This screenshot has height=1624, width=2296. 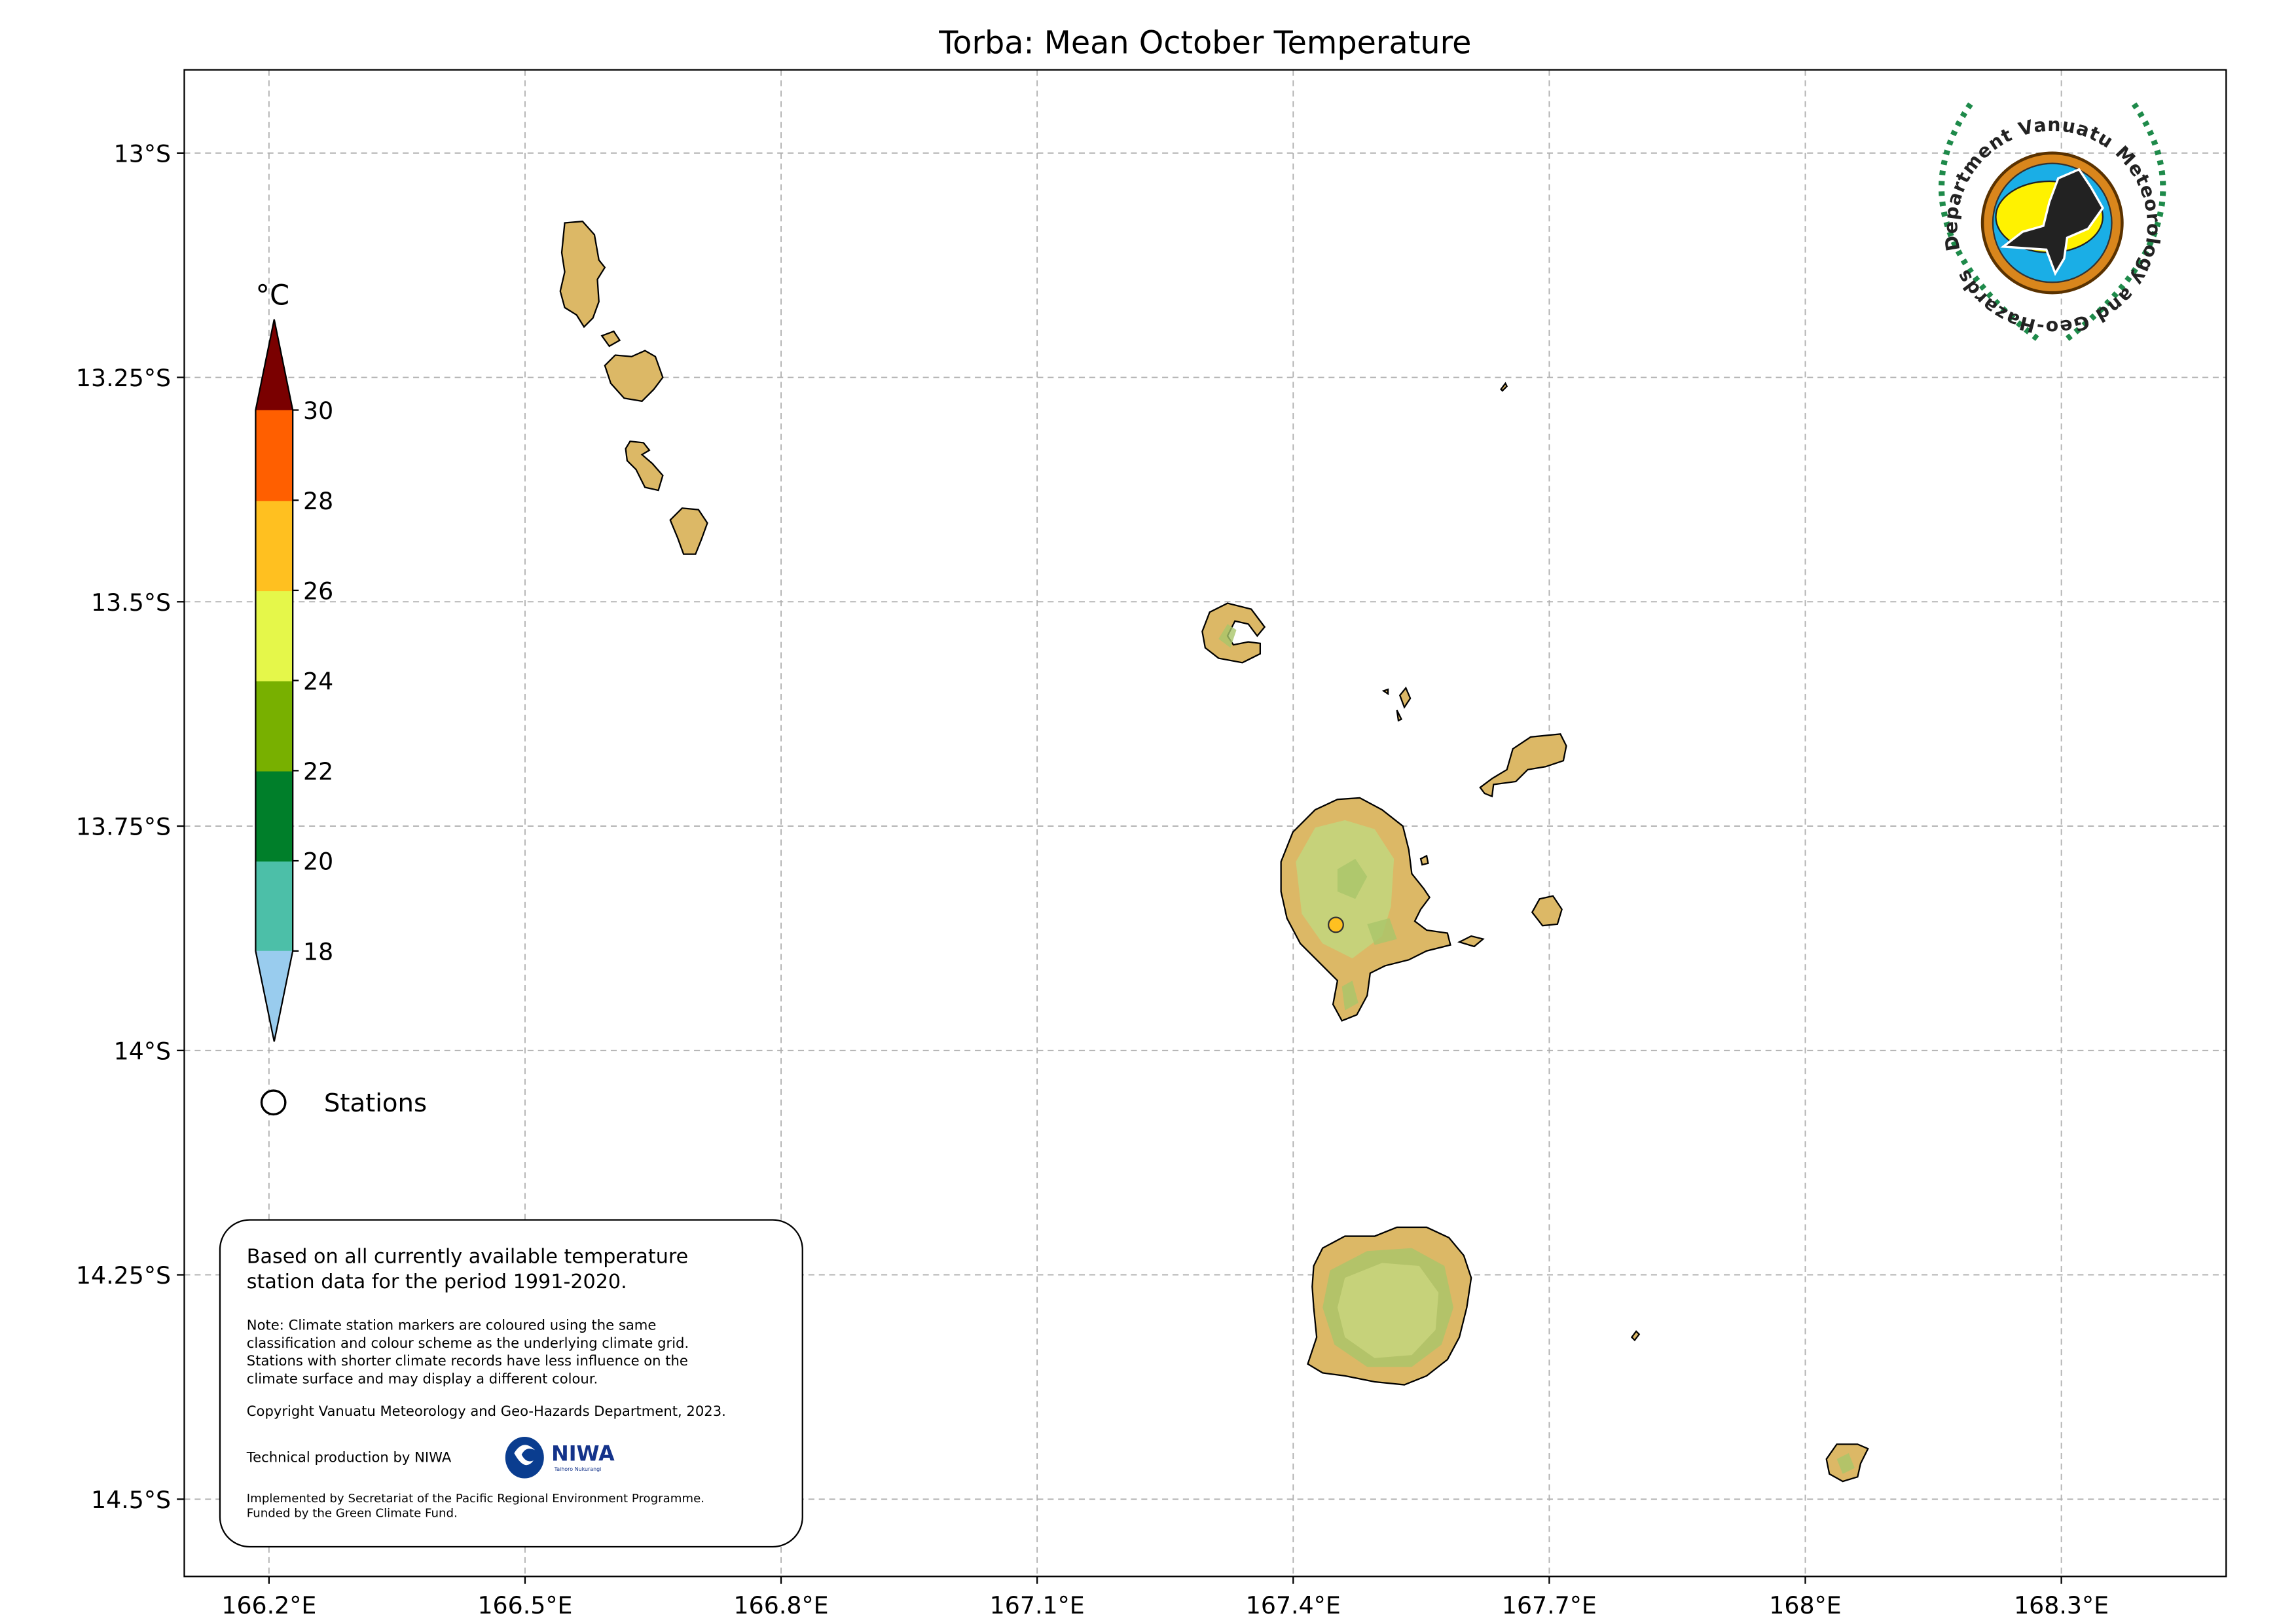 What do you see at coordinates (274, 364) in the screenshot?
I see `colorbar-extend-max` at bounding box center [274, 364].